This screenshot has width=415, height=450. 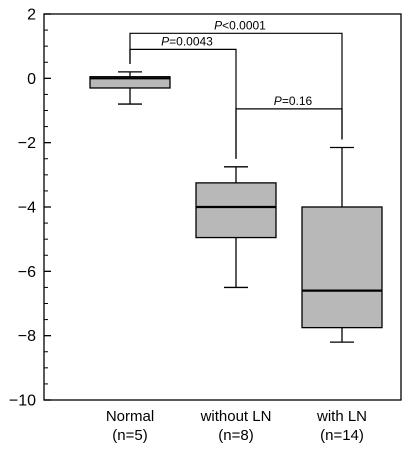 What do you see at coordinates (235, 435) in the screenshot?
I see `category-n-label: (n=8)` at bounding box center [235, 435].